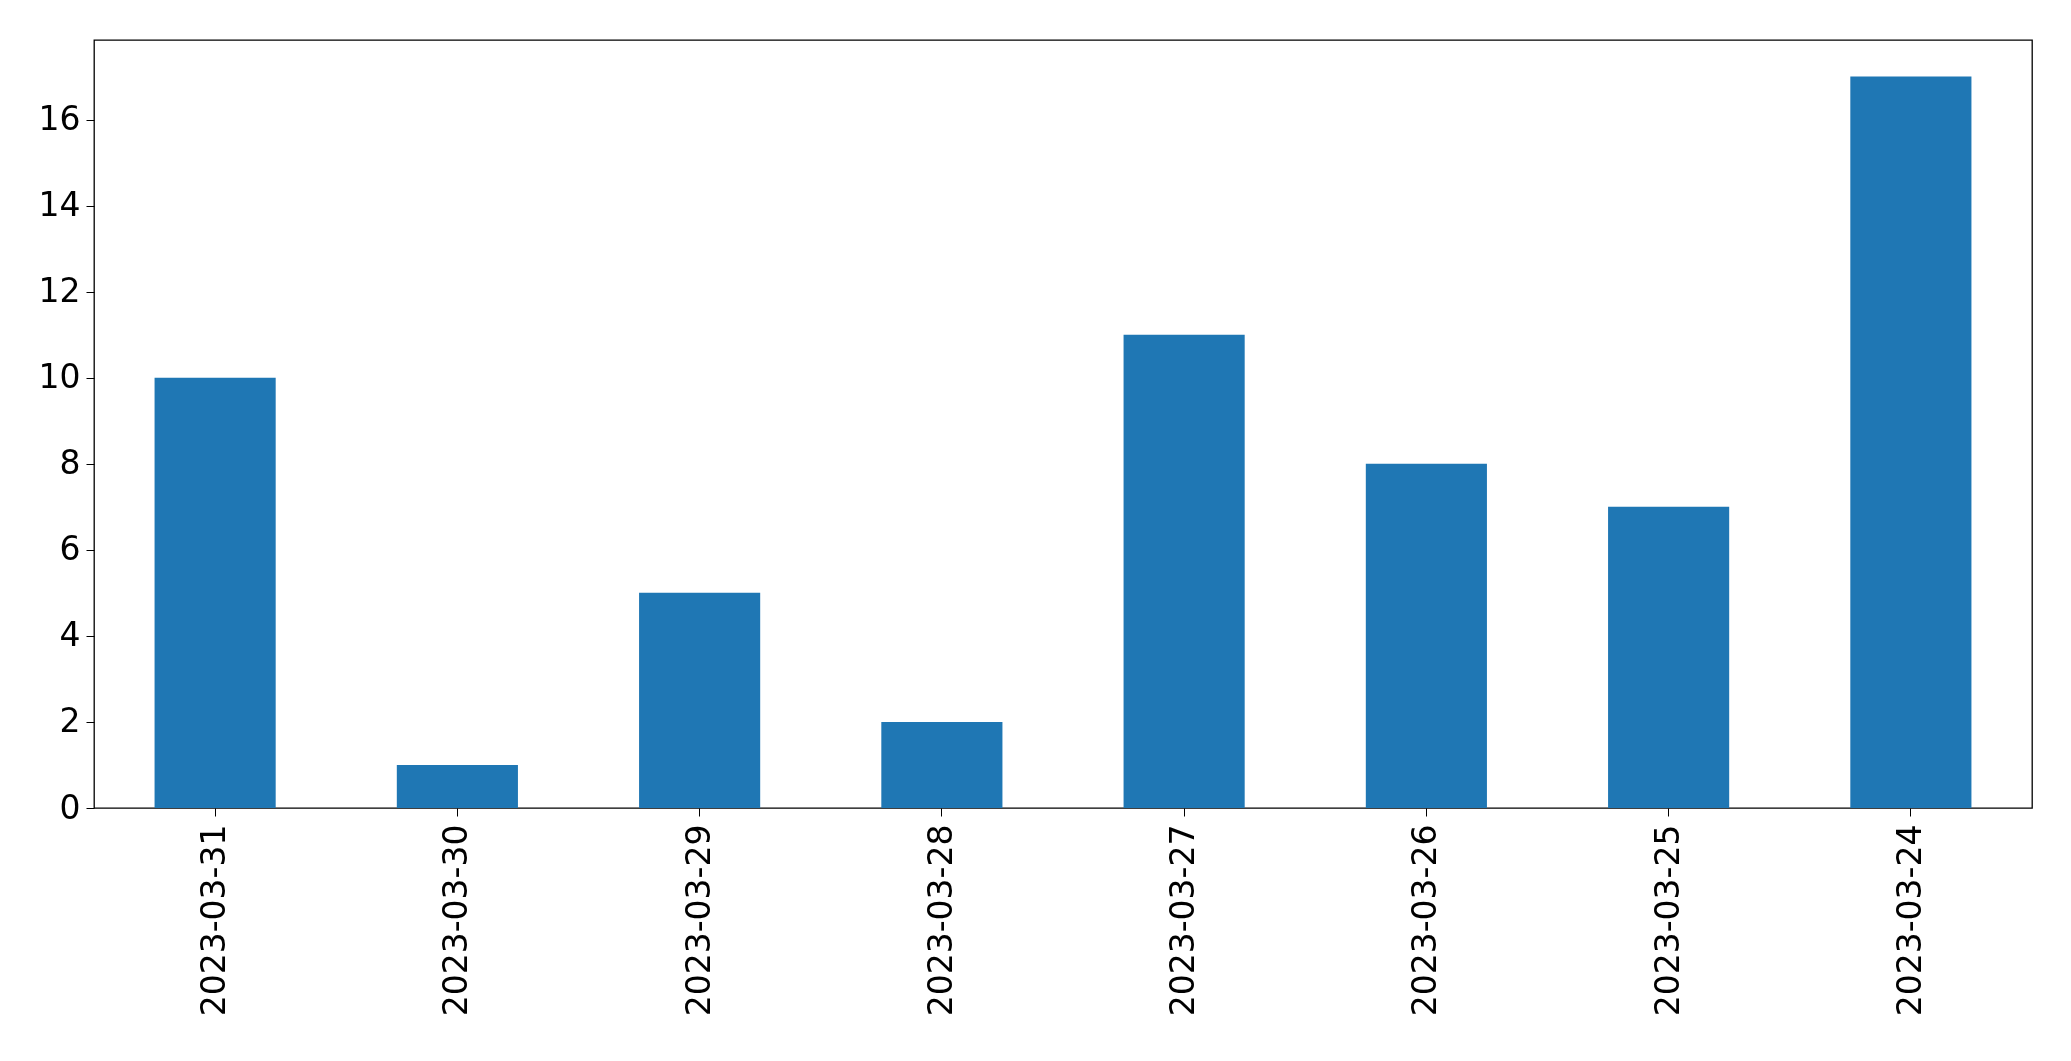 The image size is (2071, 1061). Describe the element at coordinates (59, 205) in the screenshot. I see `y-tick-label: 14` at that location.